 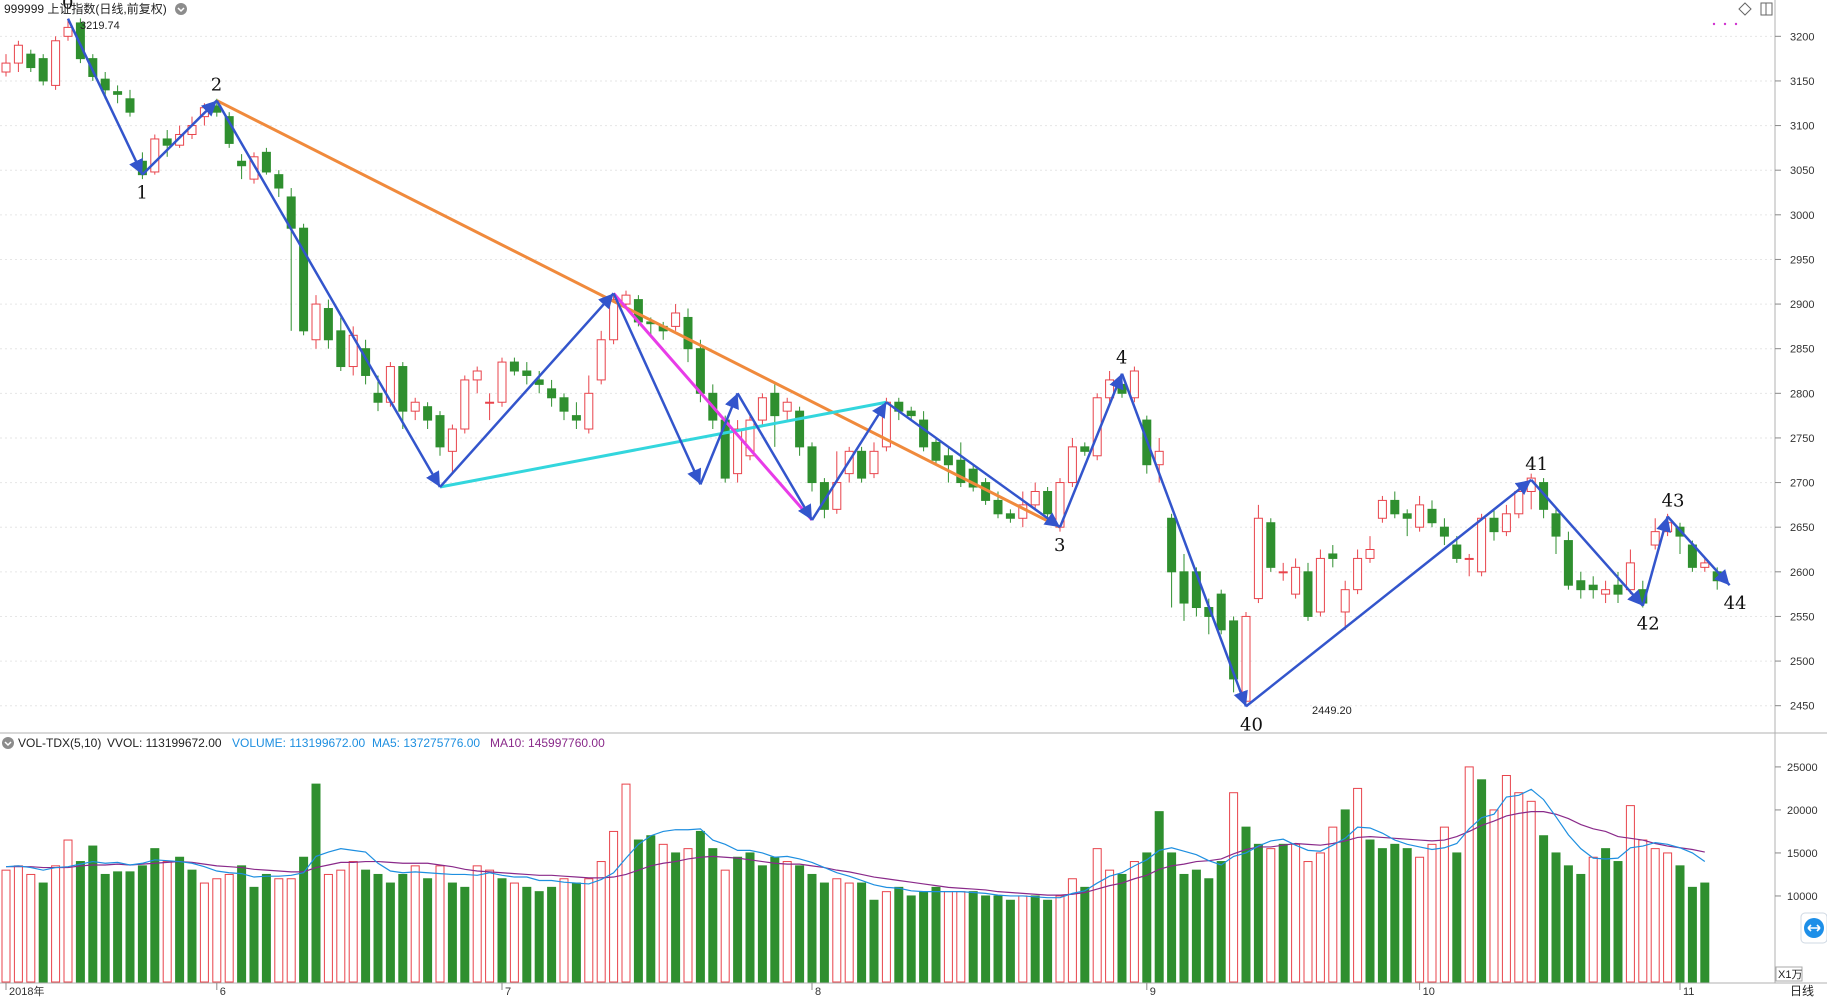 I want to click on volume-menu-icon, so click(x=8, y=743).